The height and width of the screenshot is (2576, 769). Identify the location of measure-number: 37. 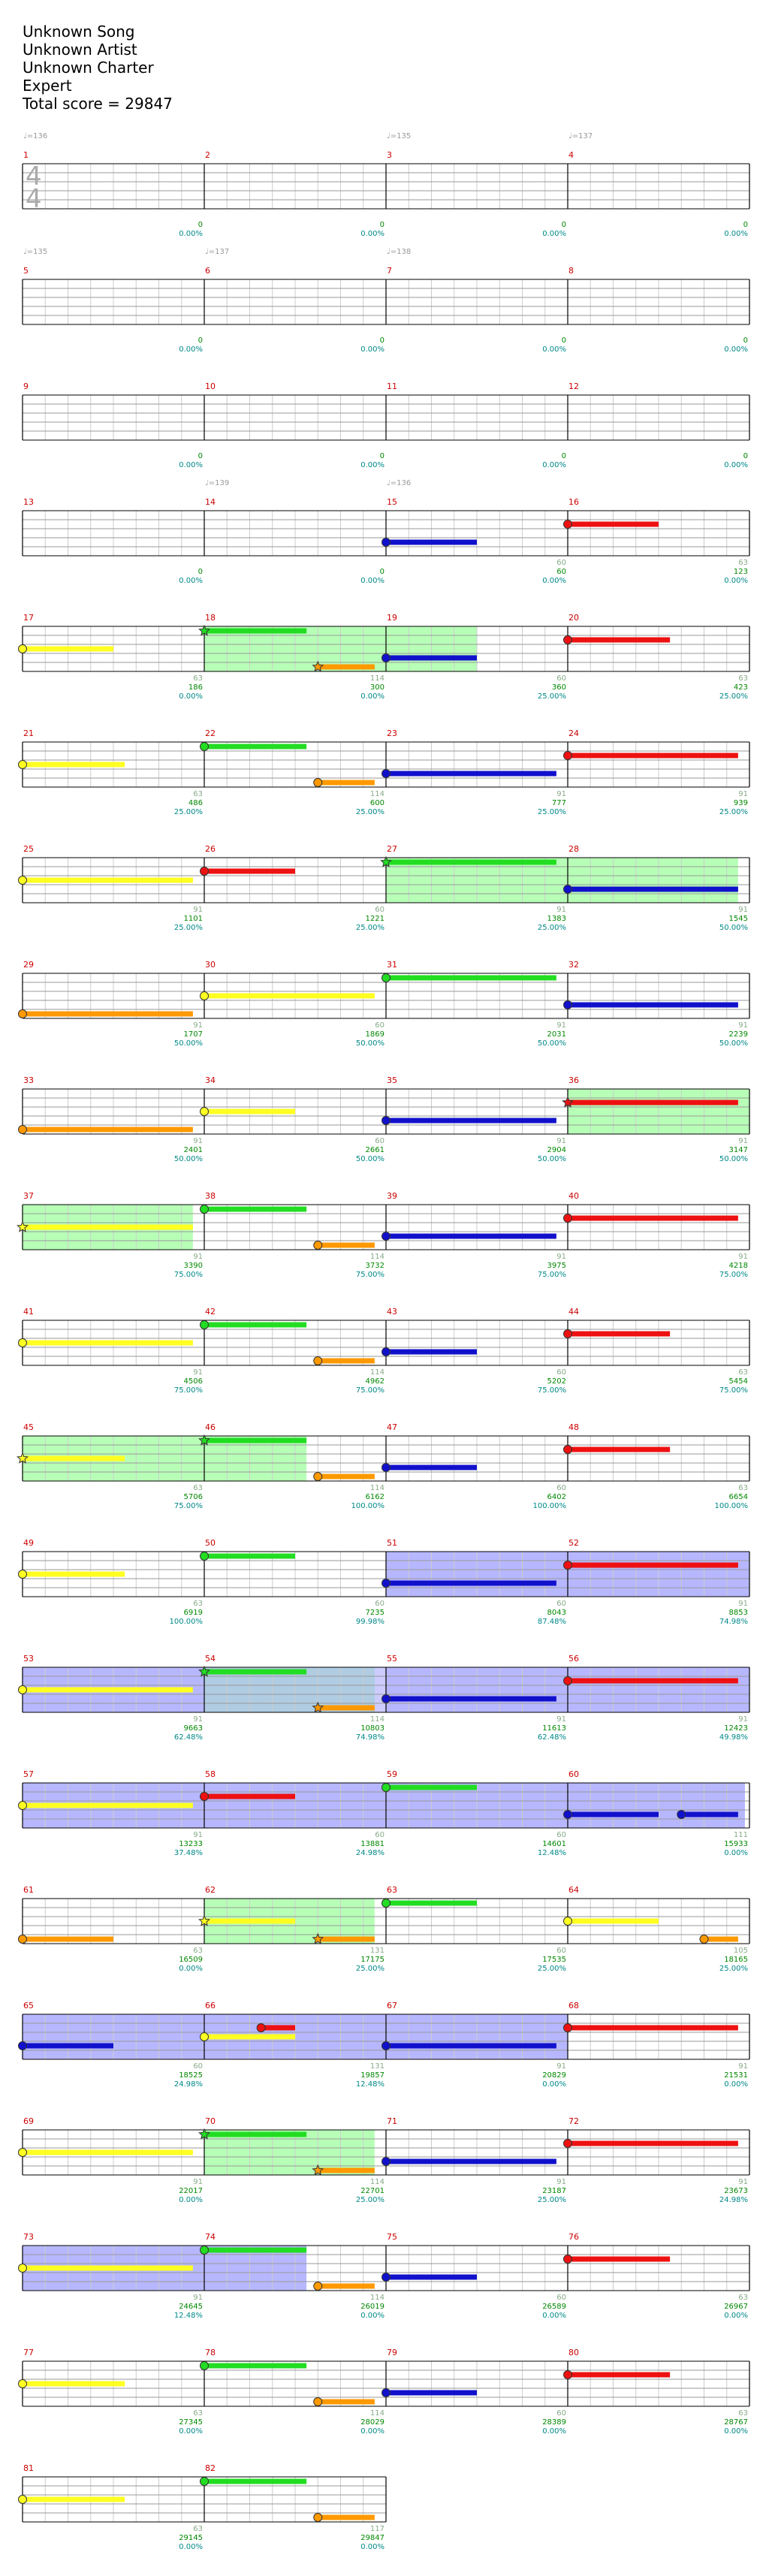
(28, 1196).